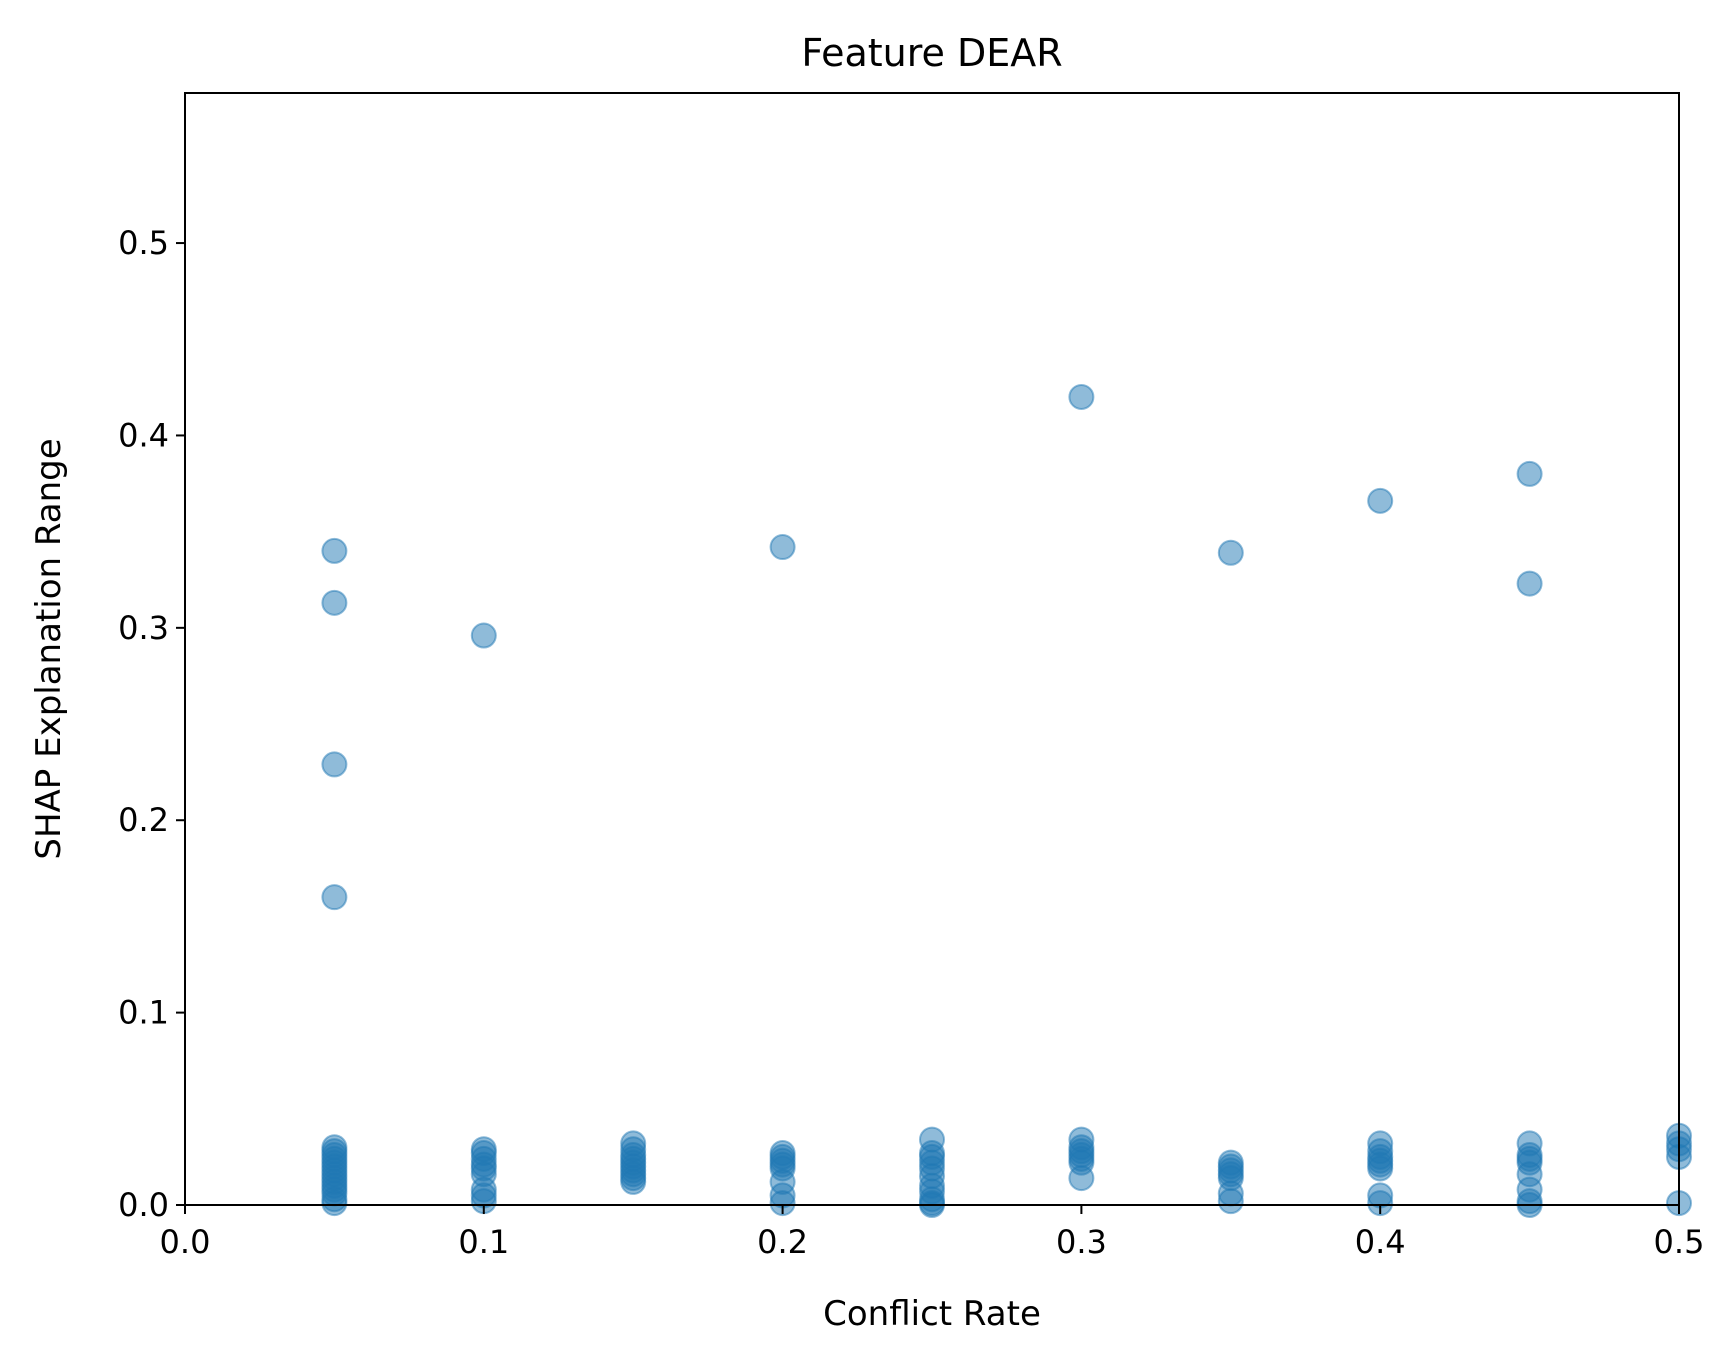 The height and width of the screenshot is (1361, 1735). Describe the element at coordinates (143, 435) in the screenshot. I see `y-tick-label: 0.4` at that location.